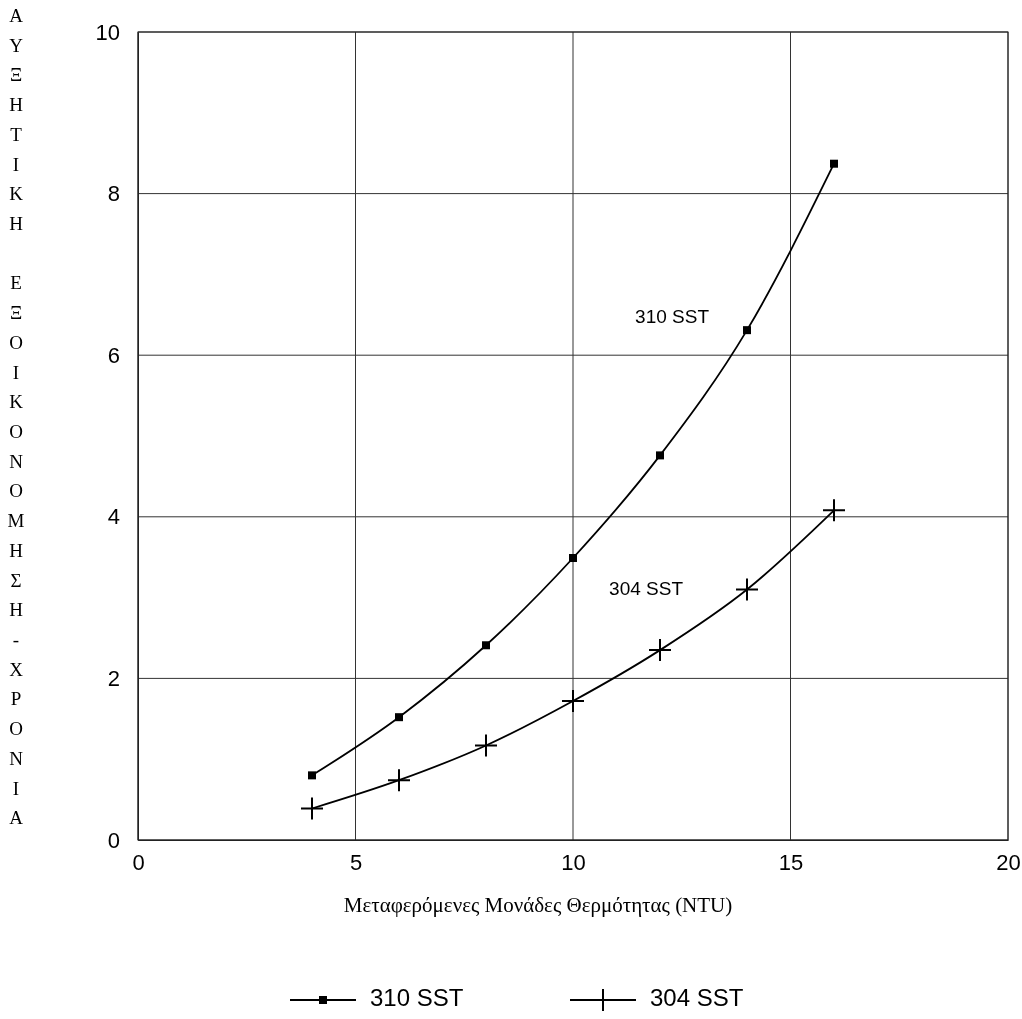 The width and height of the screenshot is (1022, 1019). What do you see at coordinates (113, 355) in the screenshot?
I see `y-tick-label: 6` at bounding box center [113, 355].